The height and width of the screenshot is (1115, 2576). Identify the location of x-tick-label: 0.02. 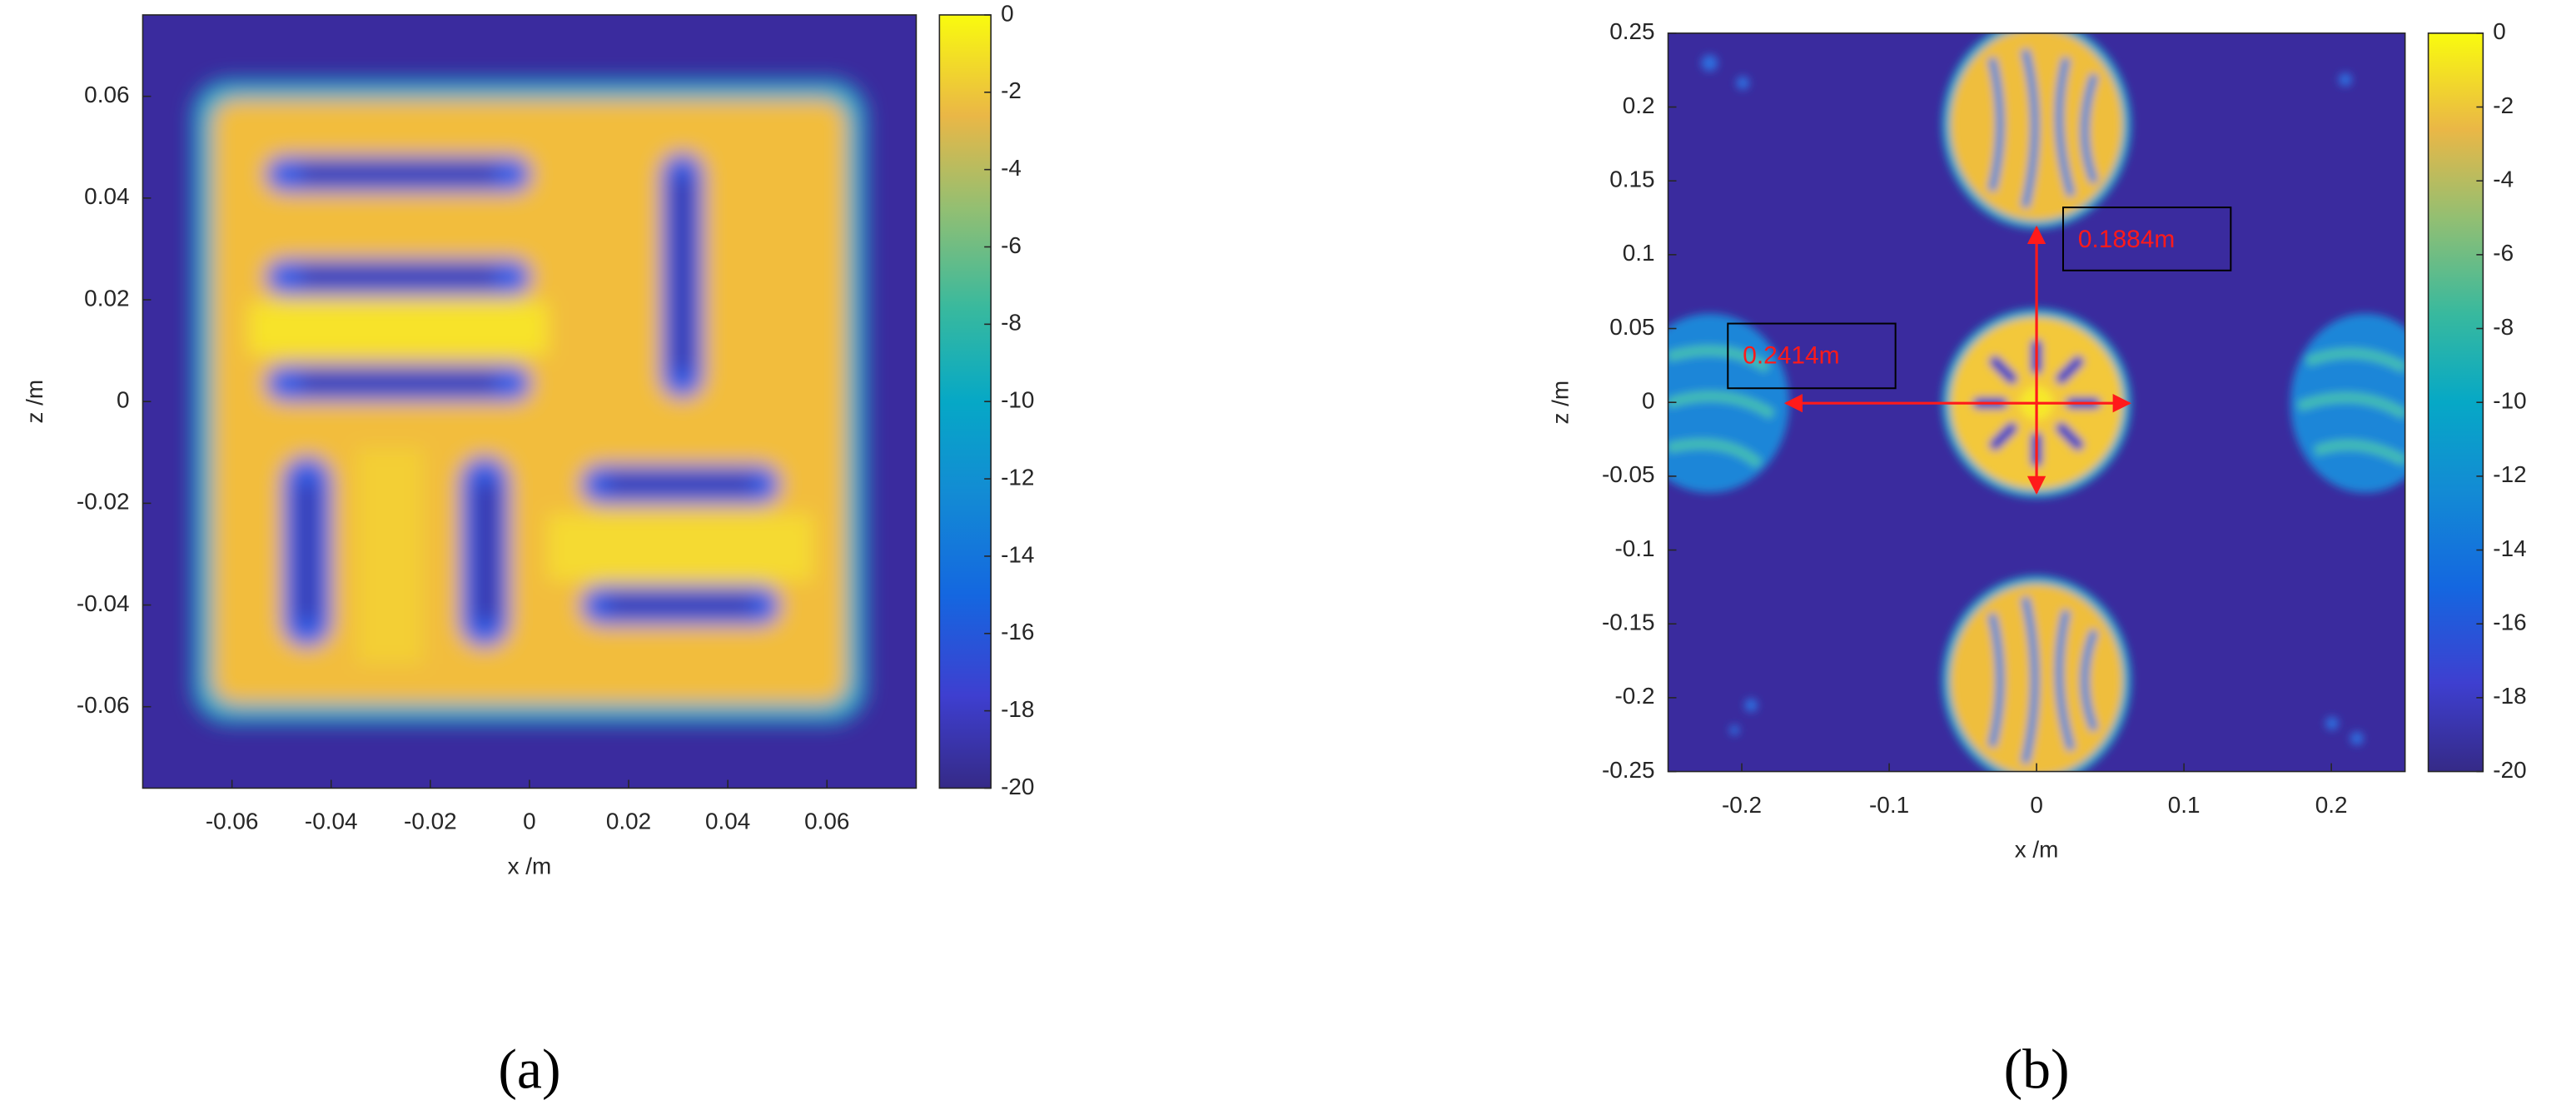
(628, 821).